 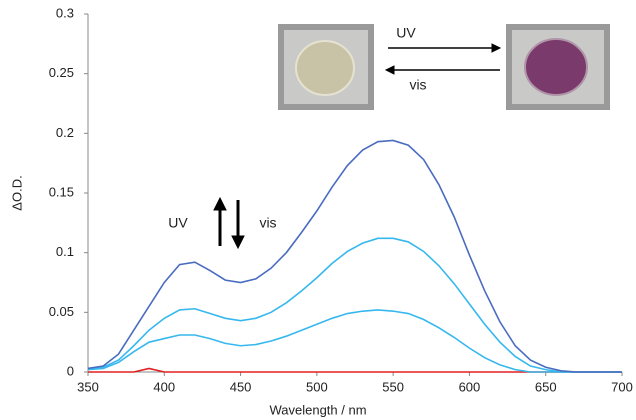 What do you see at coordinates (65, 251) in the screenshot?
I see `y-tick-label: 0.1` at bounding box center [65, 251].